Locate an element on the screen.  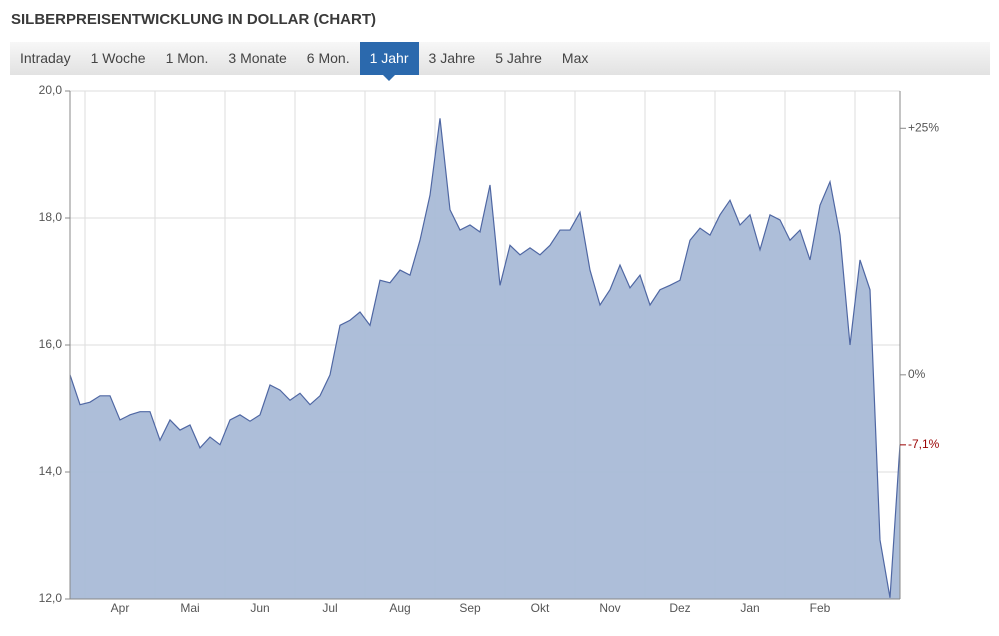
y-tick-label: 20,0 is located at coordinates (51, 90).